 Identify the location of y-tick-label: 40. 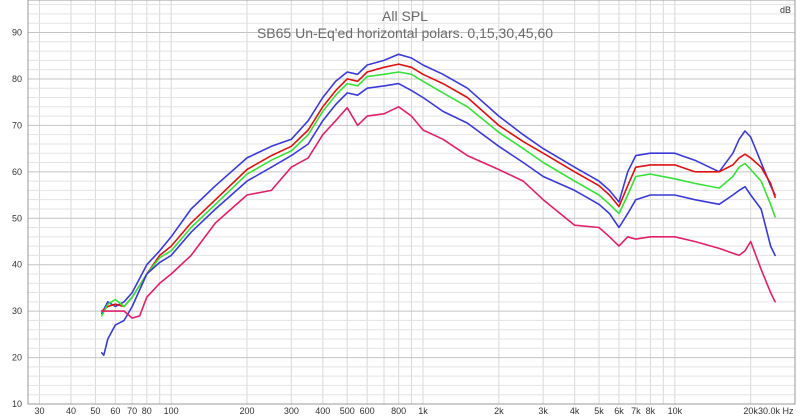
(17, 265).